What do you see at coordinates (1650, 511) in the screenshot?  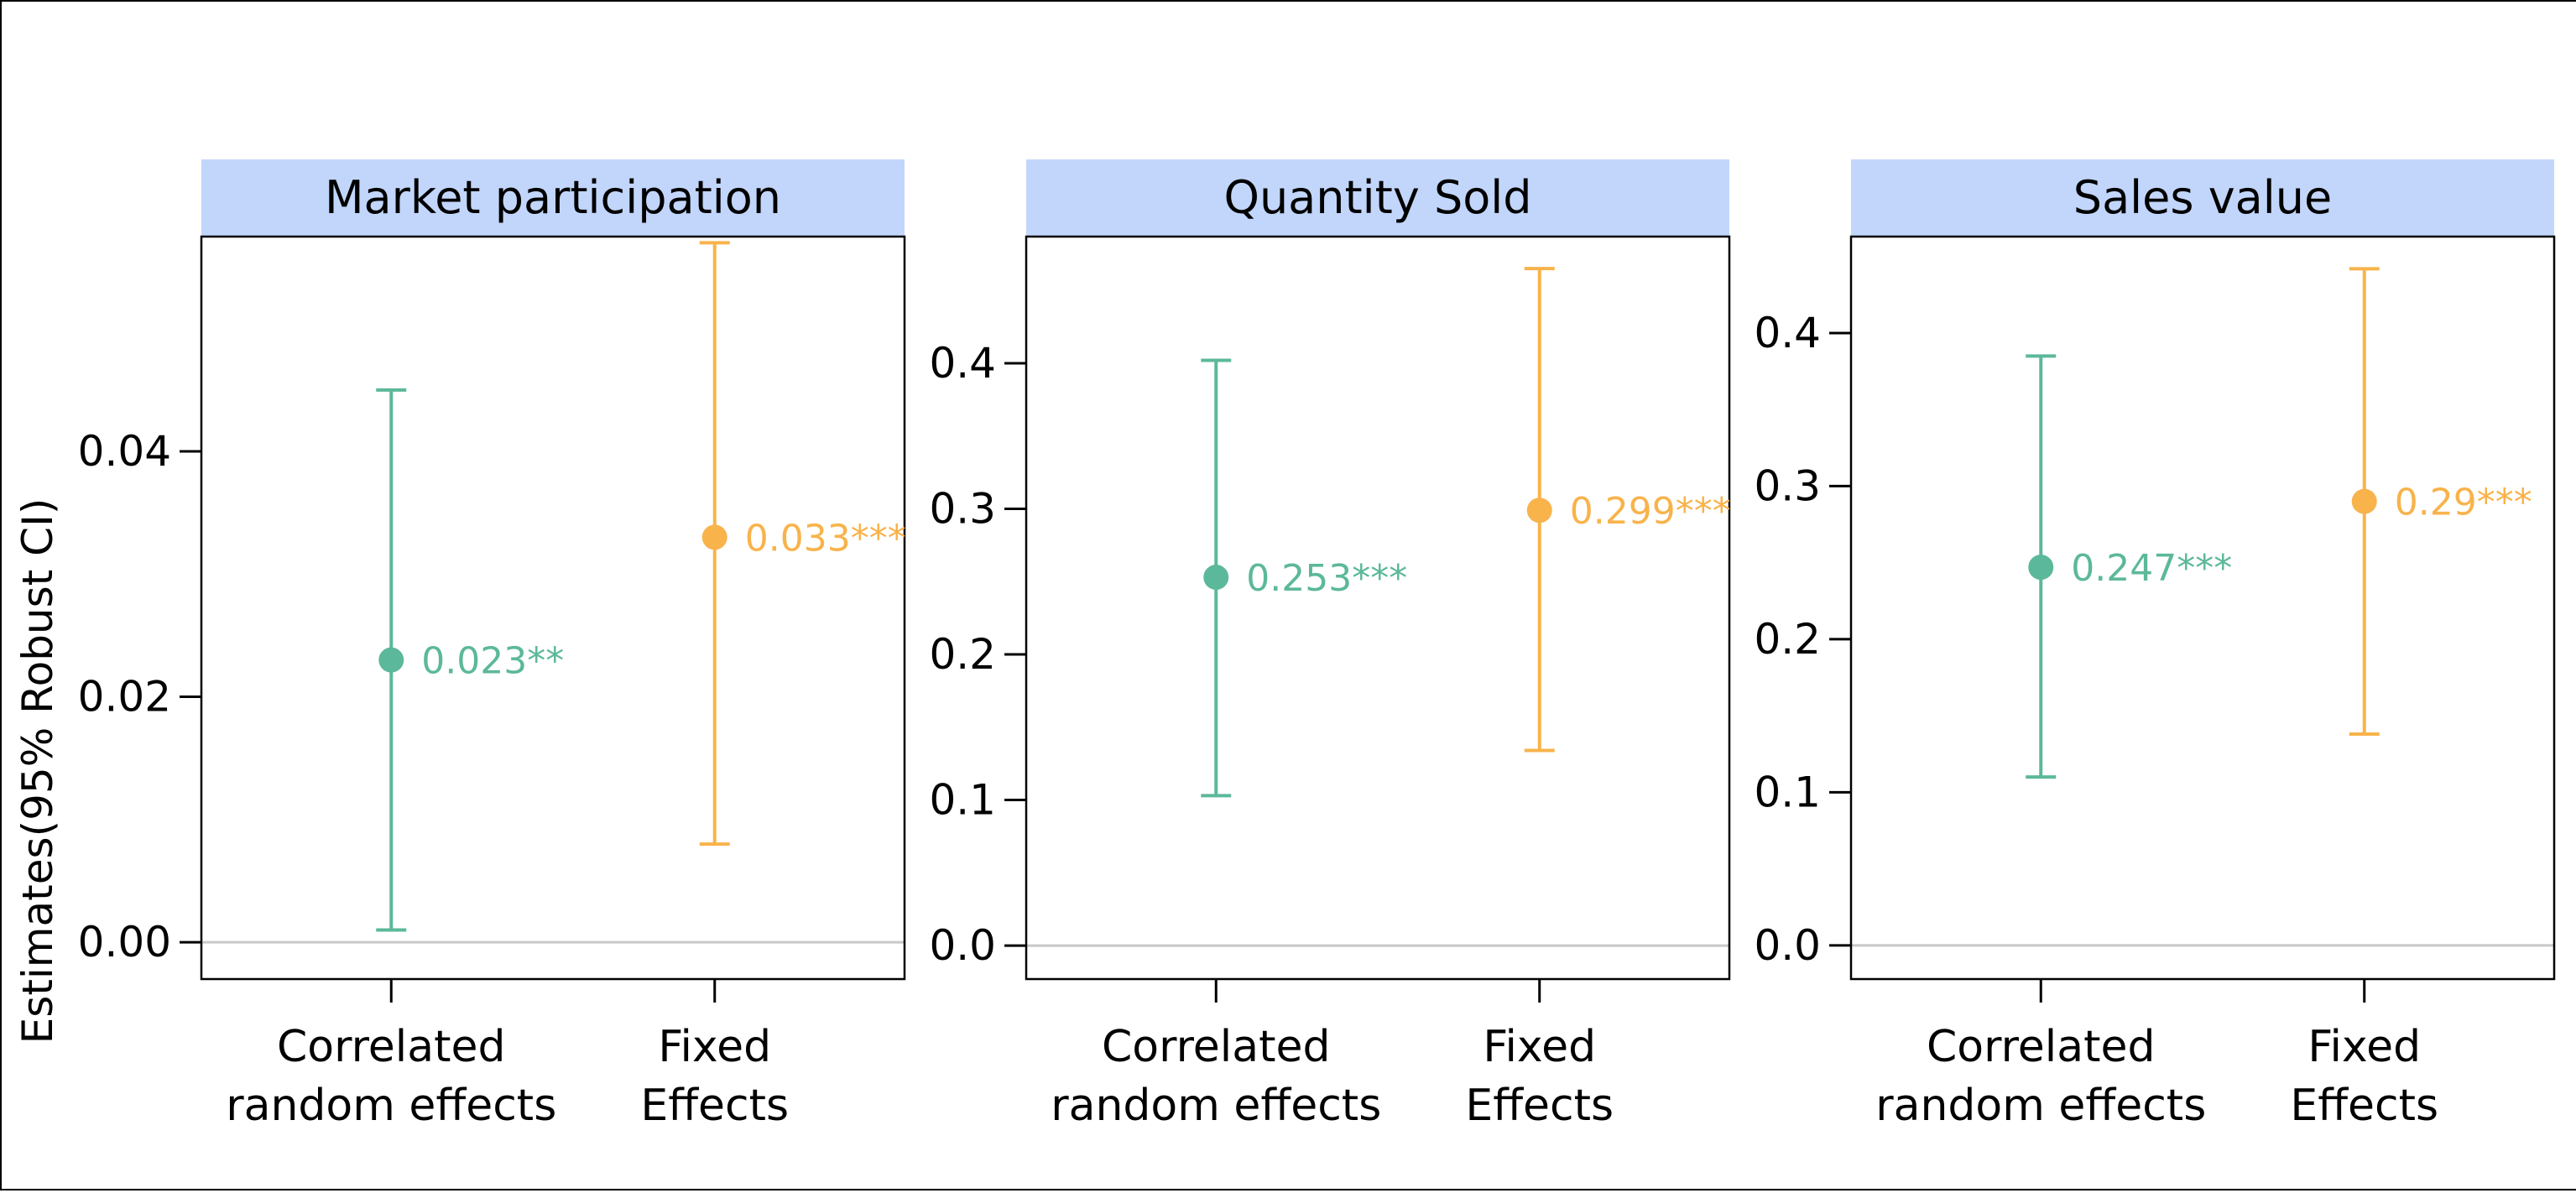 I see `estimate-label: 0.299***` at bounding box center [1650, 511].